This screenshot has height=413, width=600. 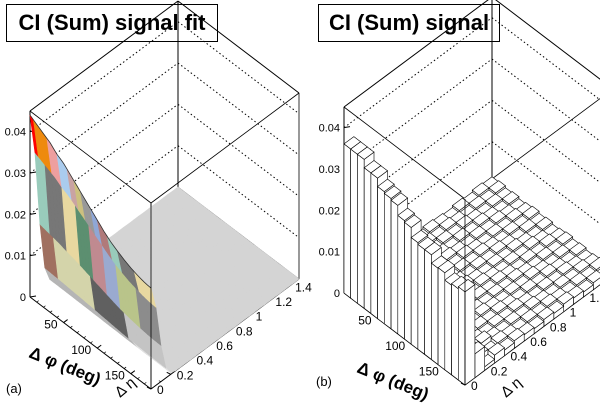 What do you see at coordinates (204, 361) in the screenshot?
I see `eta-tick-label: 0.4` at bounding box center [204, 361].